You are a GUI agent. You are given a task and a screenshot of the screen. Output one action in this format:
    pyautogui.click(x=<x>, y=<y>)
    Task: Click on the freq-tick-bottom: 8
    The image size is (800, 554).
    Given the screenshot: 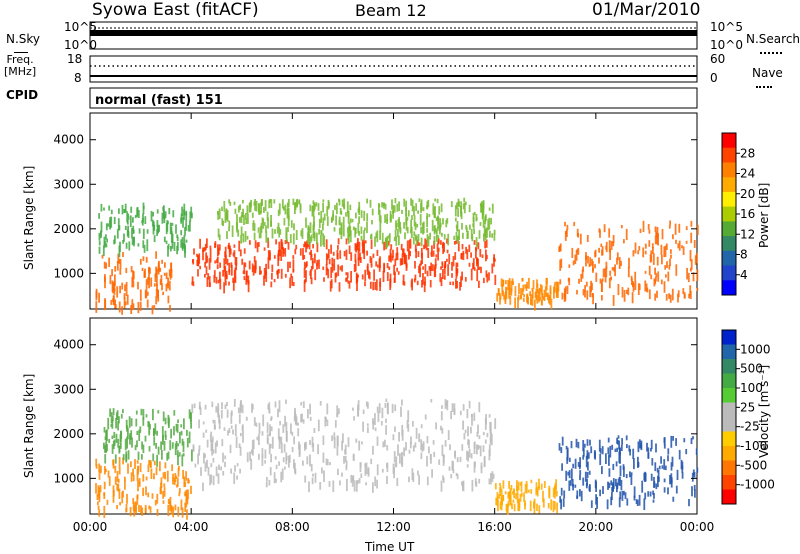 What is the action you would take?
    pyautogui.click(x=78, y=78)
    